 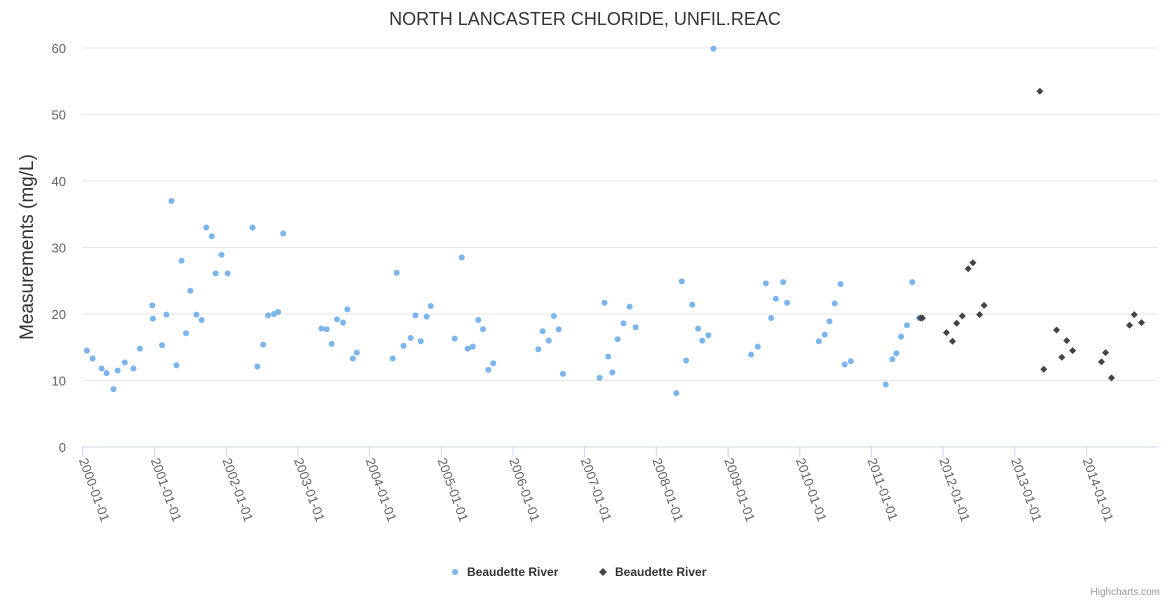 I want to click on legend-item-series-1: Beaudette River, so click(x=505, y=572).